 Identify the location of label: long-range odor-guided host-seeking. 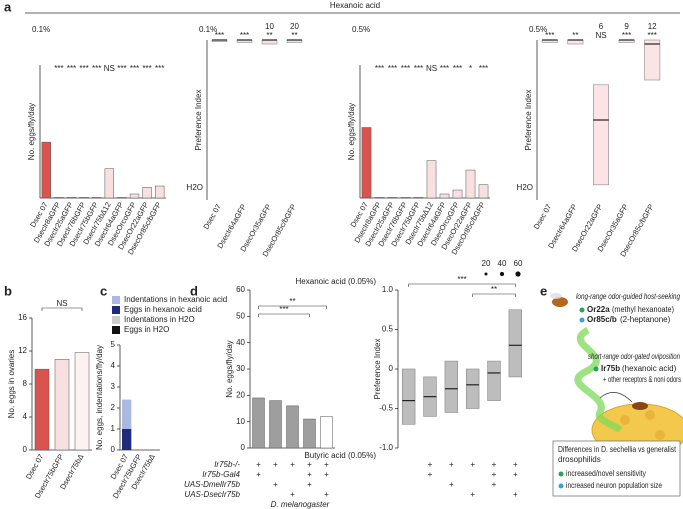
(628, 296).